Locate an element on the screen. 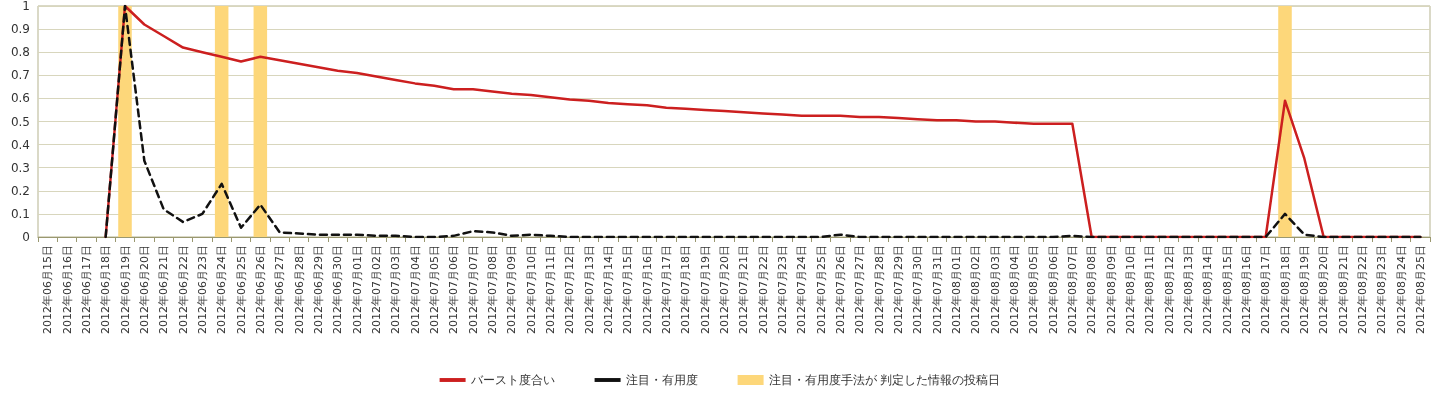  x-tick-label: 2012年08月04日 is located at coordinates (1014, 289).